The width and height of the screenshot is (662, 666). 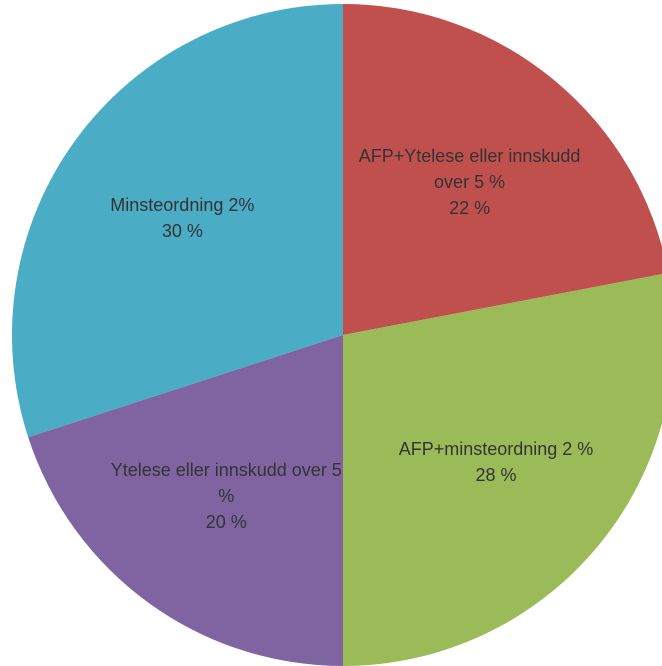 I want to click on category-label: AFP+Ytelese eller innskudd over 5 %, so click(x=469, y=168).